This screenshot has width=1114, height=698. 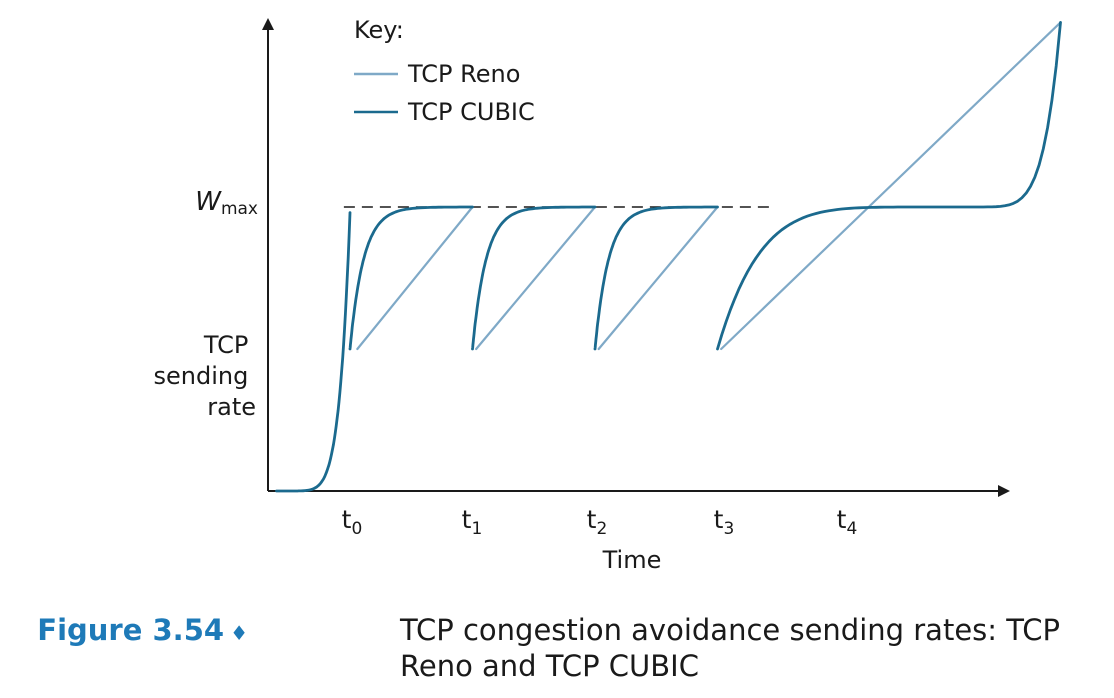 What do you see at coordinates (632, 560) in the screenshot?
I see `x-axis-title: Time` at bounding box center [632, 560].